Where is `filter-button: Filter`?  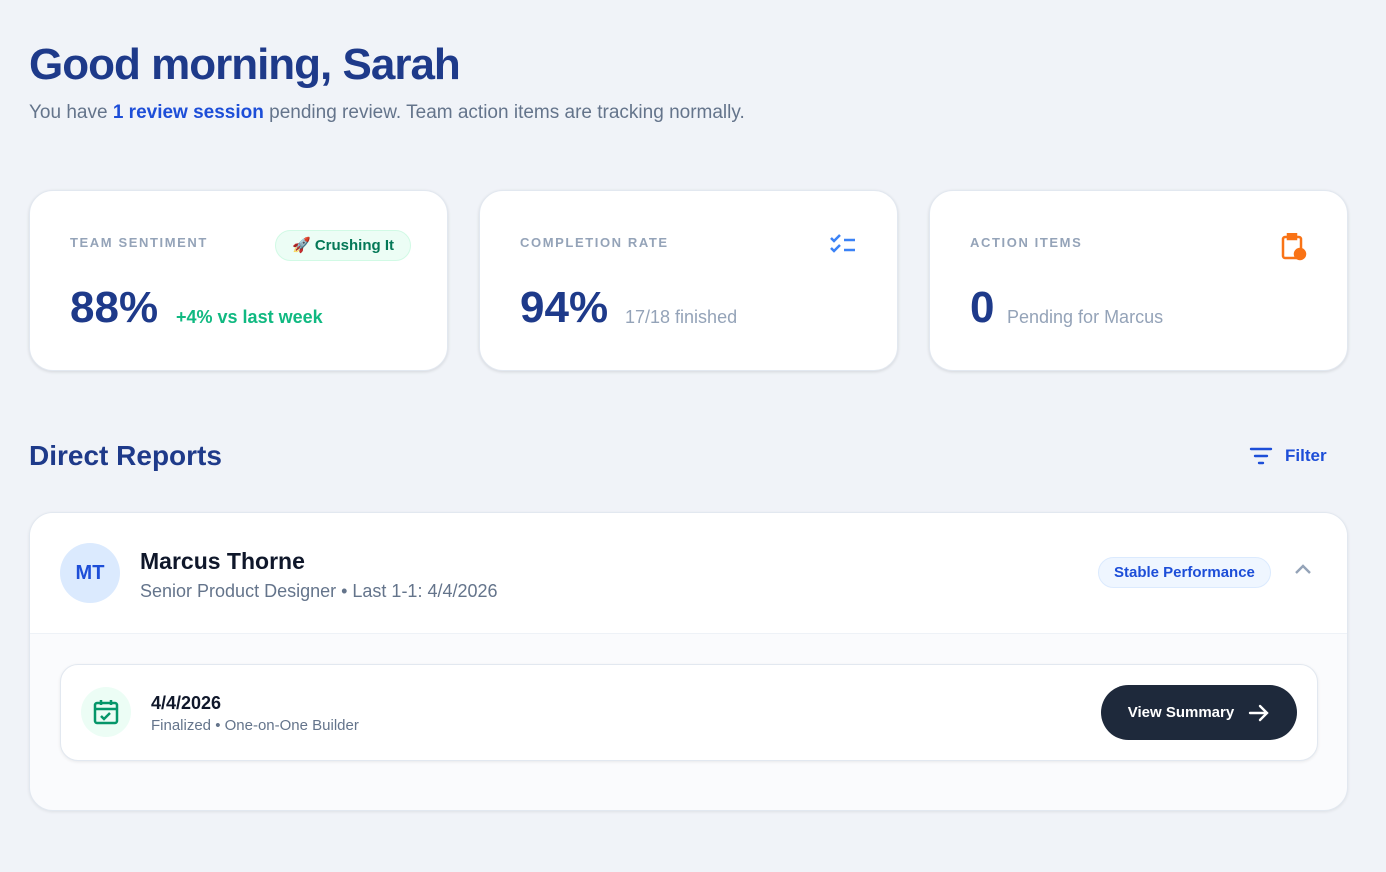 filter-button: Filter is located at coordinates (1288, 456).